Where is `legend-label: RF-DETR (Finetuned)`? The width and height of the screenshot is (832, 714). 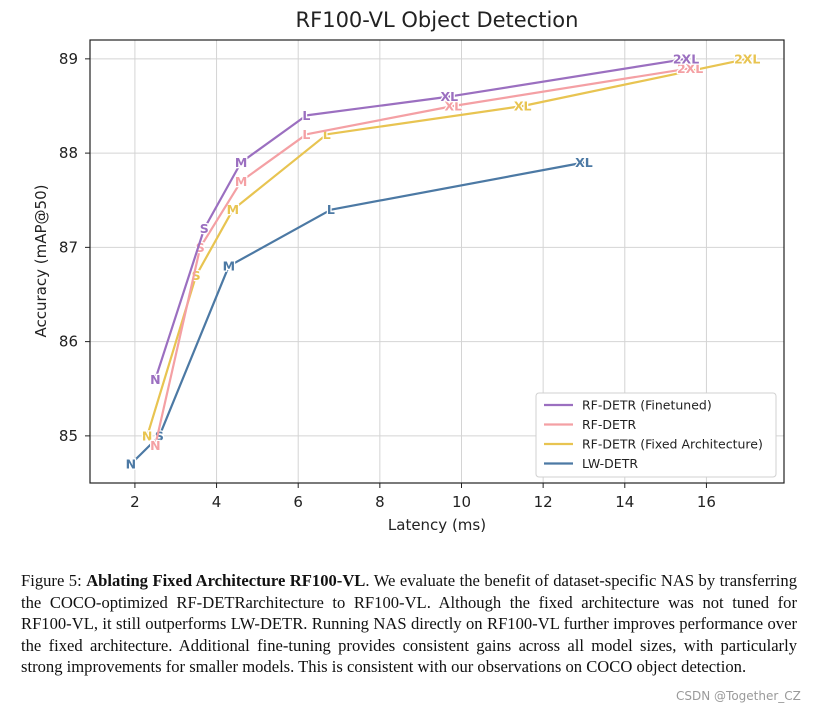 legend-label: RF-DETR (Finetuned) is located at coordinates (647, 405).